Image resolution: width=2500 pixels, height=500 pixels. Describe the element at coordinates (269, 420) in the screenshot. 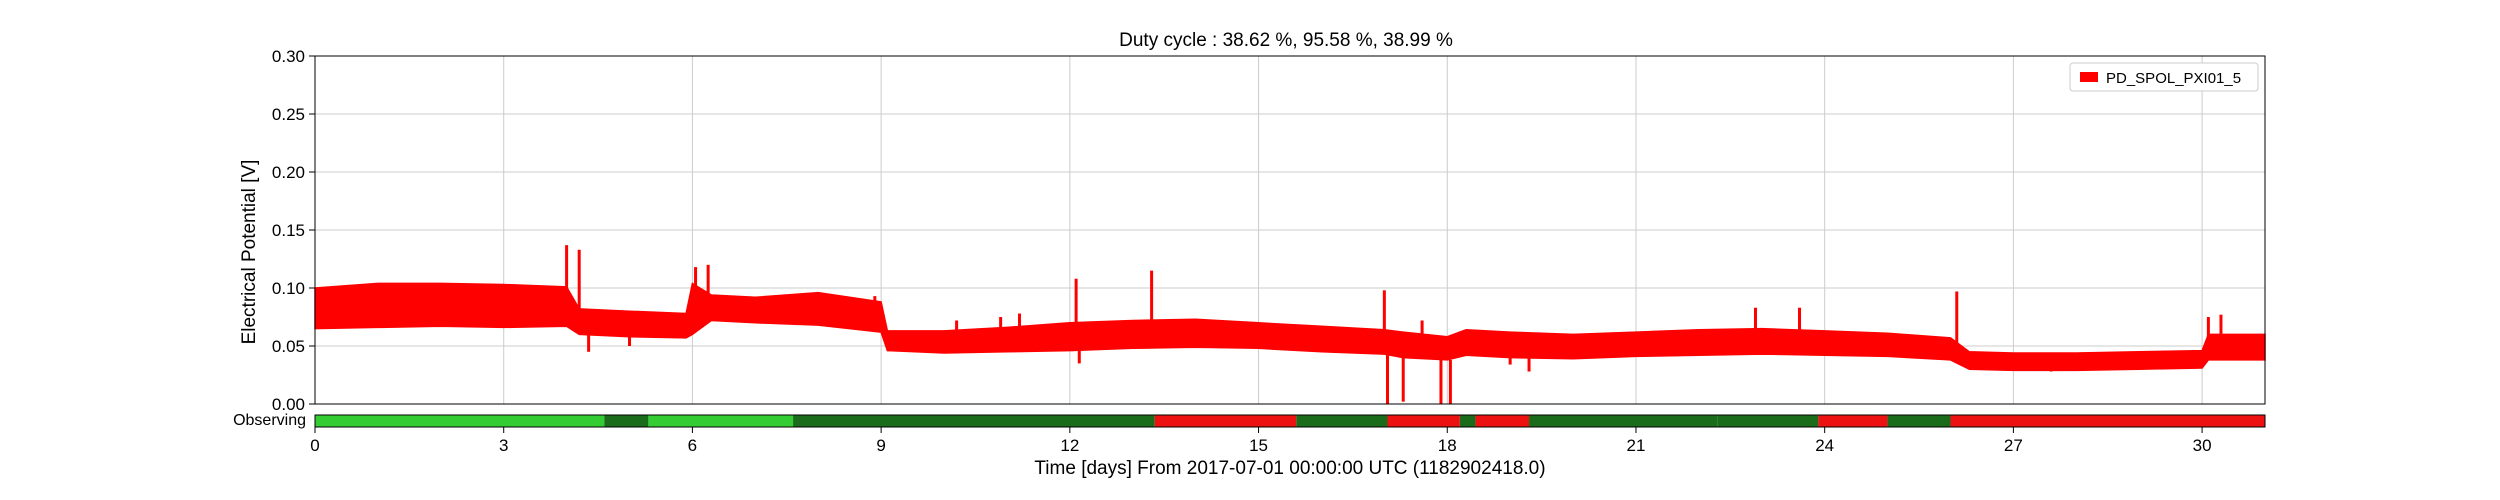

I see `observing-label: Observing` at that location.